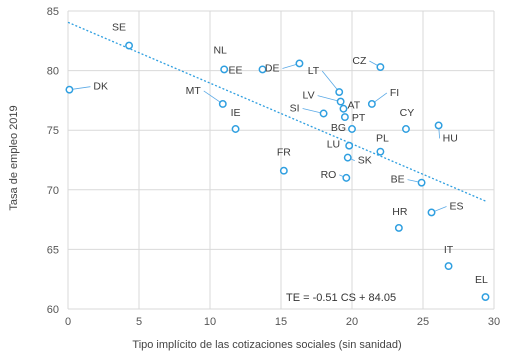 This screenshot has width=512, height=356. What do you see at coordinates (299, 63) in the screenshot?
I see `data-point-de` at bounding box center [299, 63].